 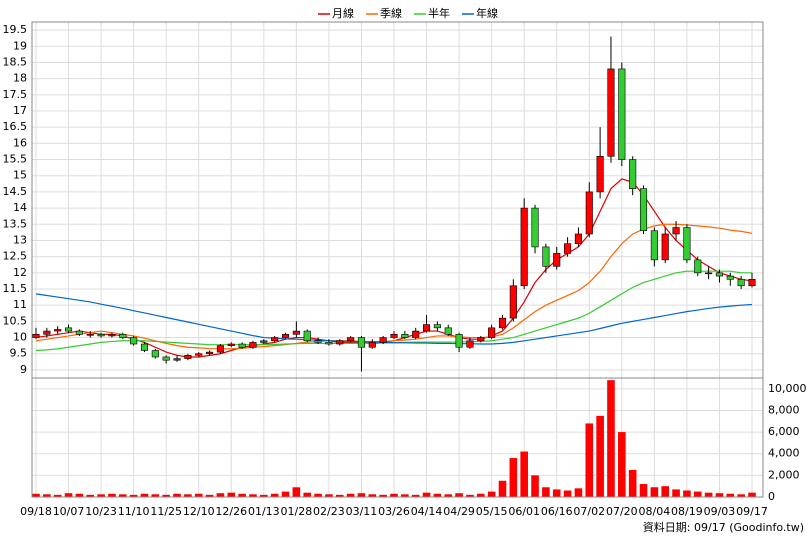 I want to click on x-tick-label: 07/20, so click(x=622, y=511).